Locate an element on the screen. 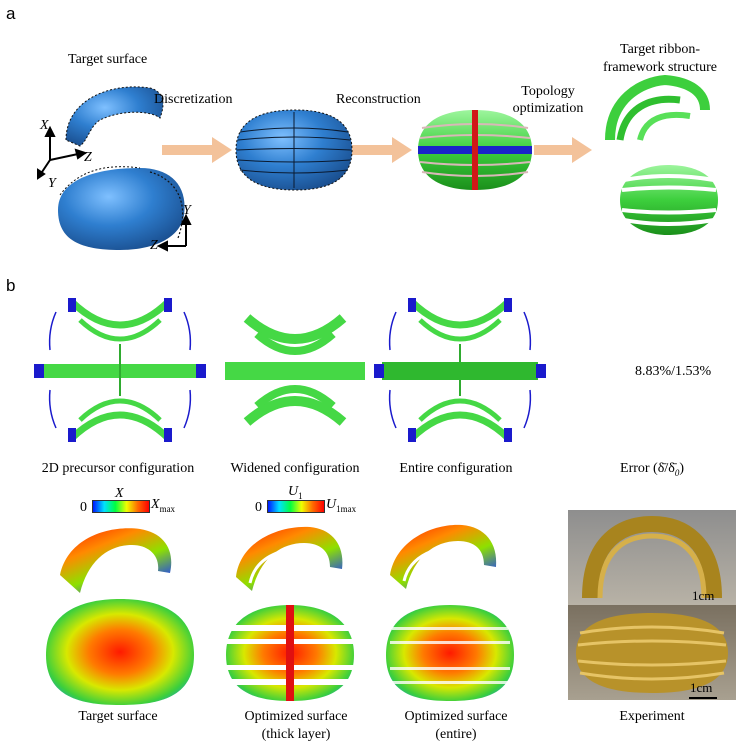 This screenshot has width=742, height=749. label-optimized-entire-1: Optimized surface is located at coordinates (456, 716).